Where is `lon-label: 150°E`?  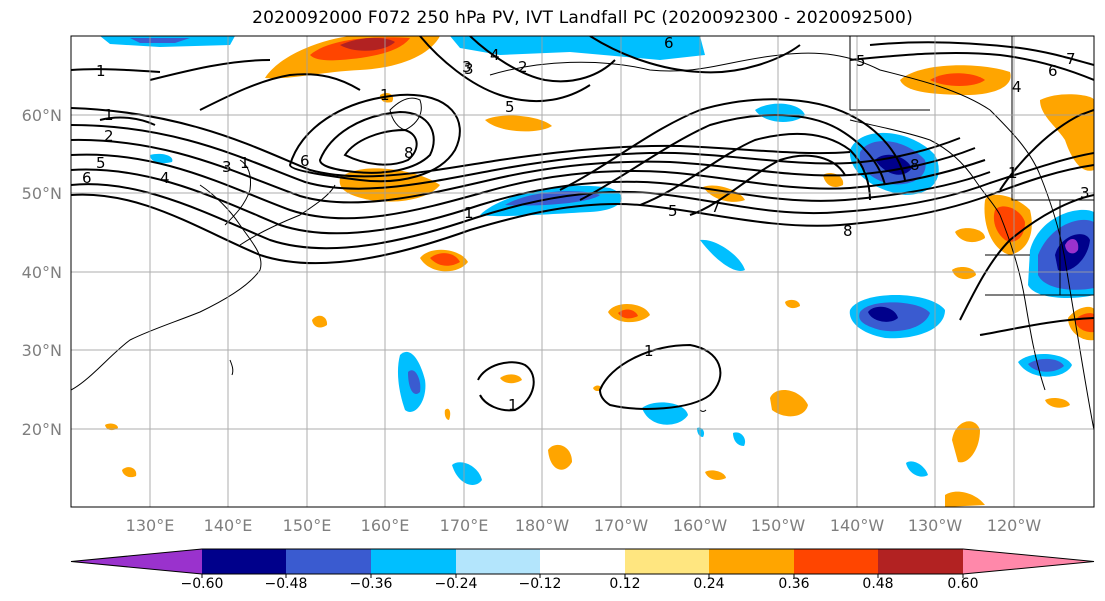
lon-label: 150°E is located at coordinates (307, 525).